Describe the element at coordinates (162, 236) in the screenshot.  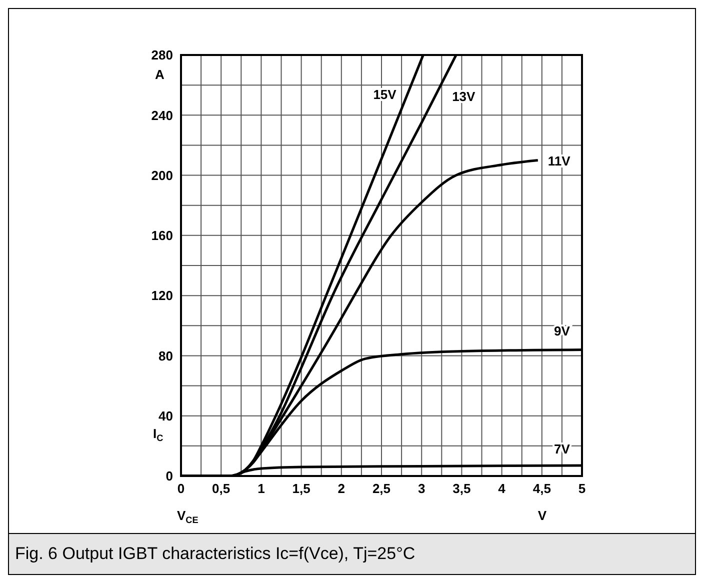
I see `y-tick-label: 160` at that location.